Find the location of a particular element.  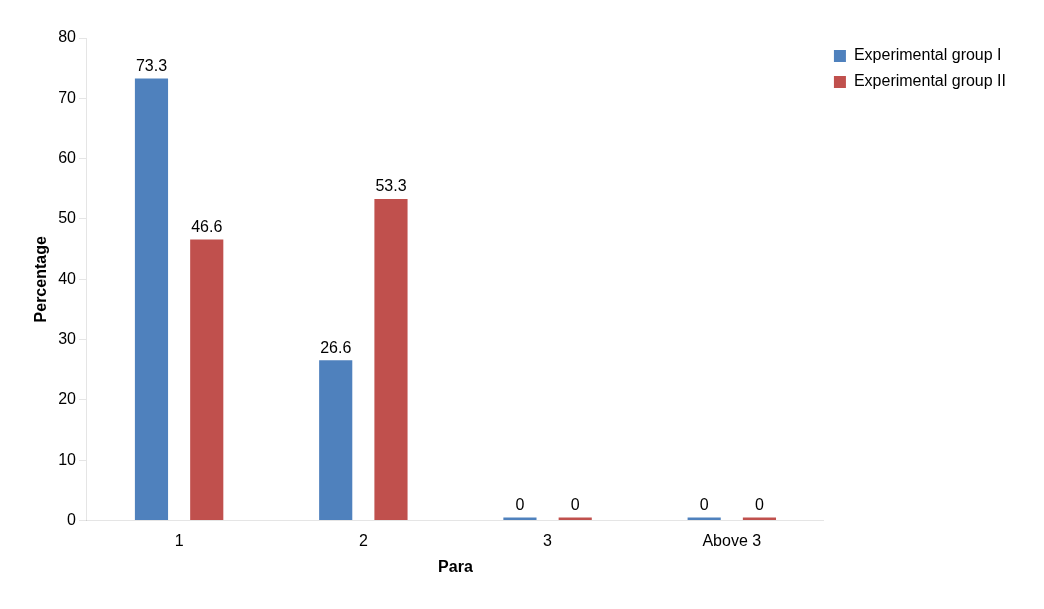

y-tick-label: 50 is located at coordinates (67, 218).